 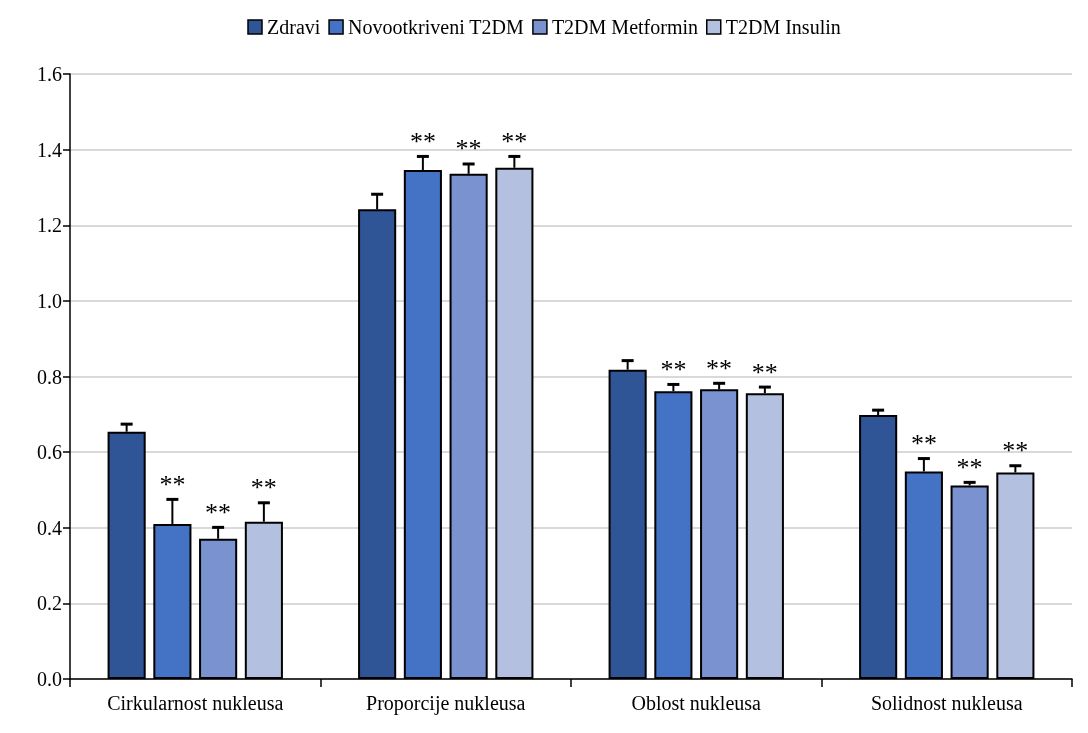 What do you see at coordinates (49, 376) in the screenshot?
I see `y-tick-label: 0.8` at bounding box center [49, 376].